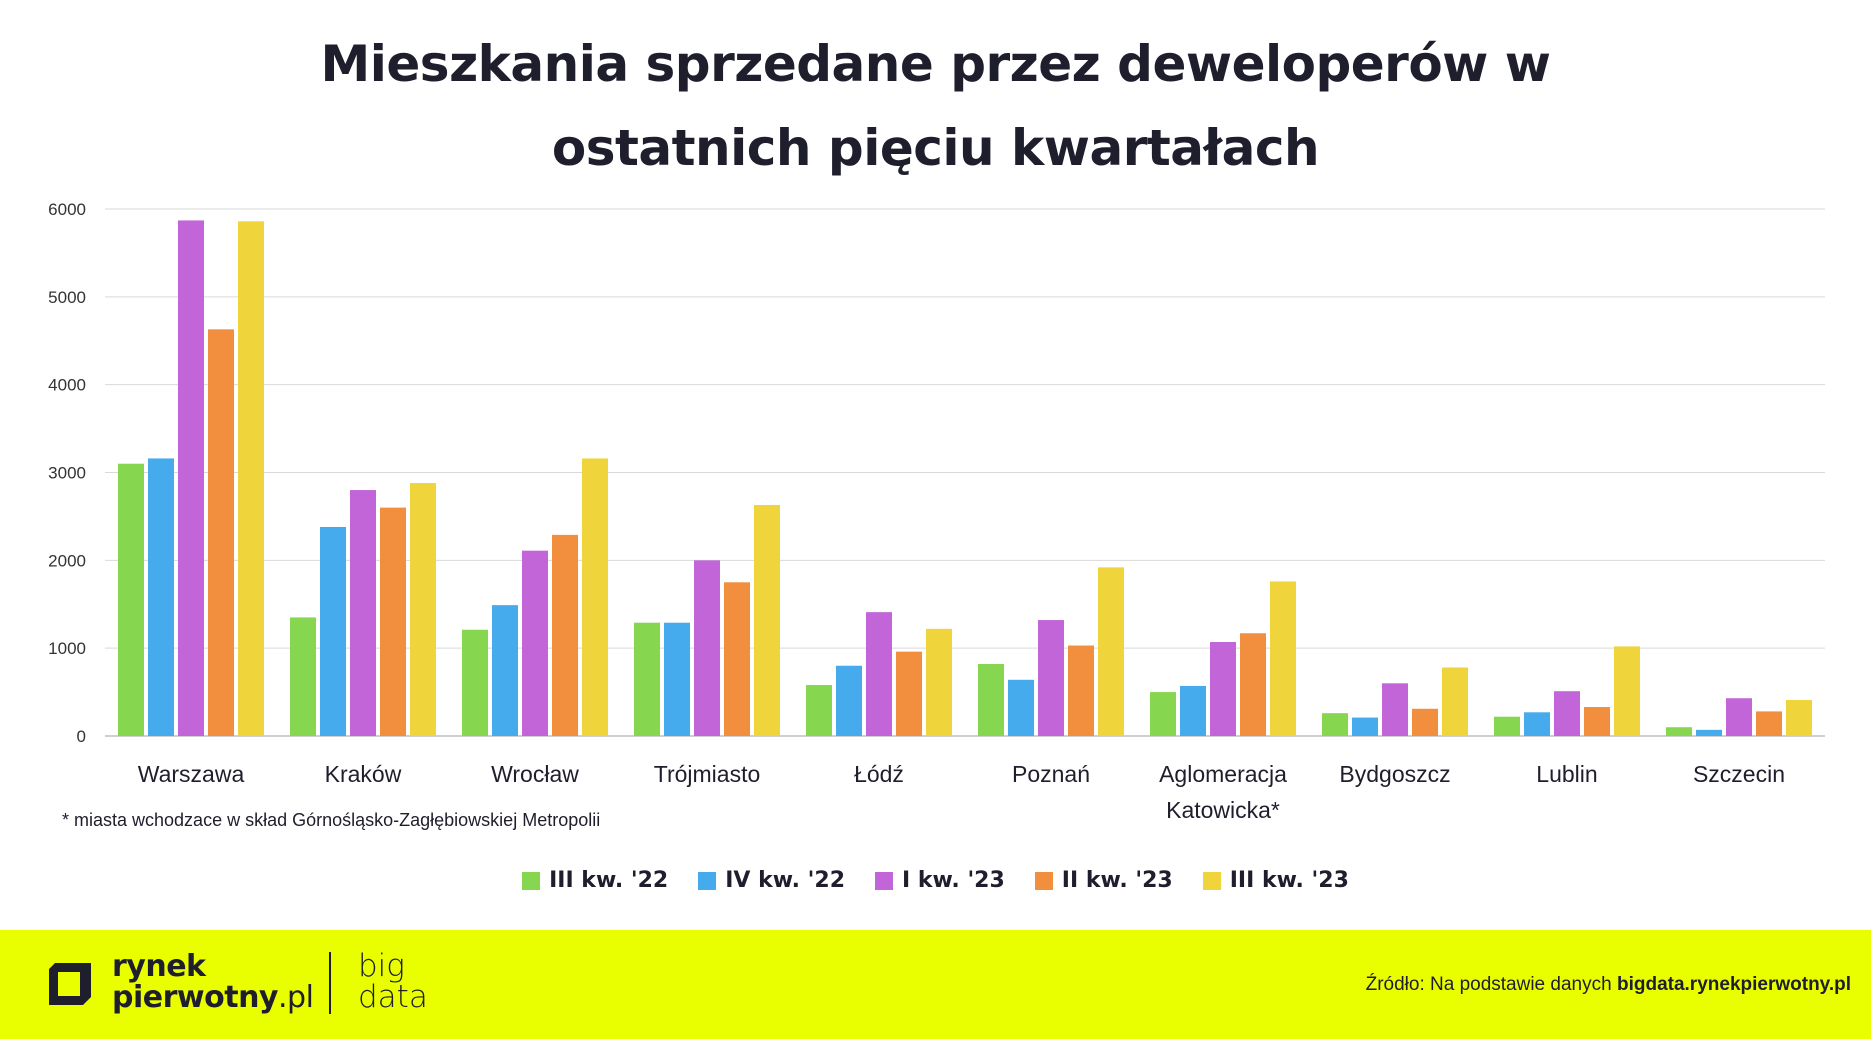 Image resolution: width=1871 pixels, height=1039 pixels. Describe the element at coordinates (81, 736) in the screenshot. I see `y-tick-label: 0` at that location.